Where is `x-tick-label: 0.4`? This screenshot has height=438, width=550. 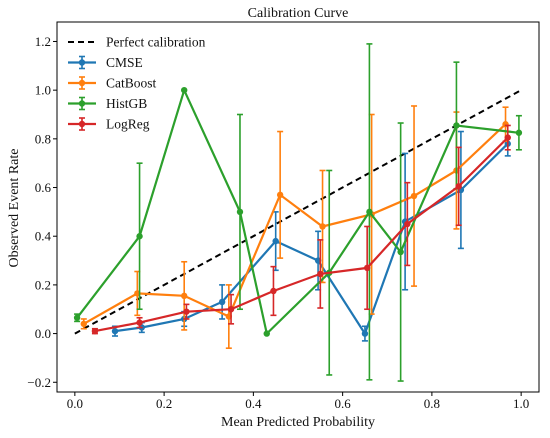
x-tick-label: 0.4 is located at coordinates (253, 403).